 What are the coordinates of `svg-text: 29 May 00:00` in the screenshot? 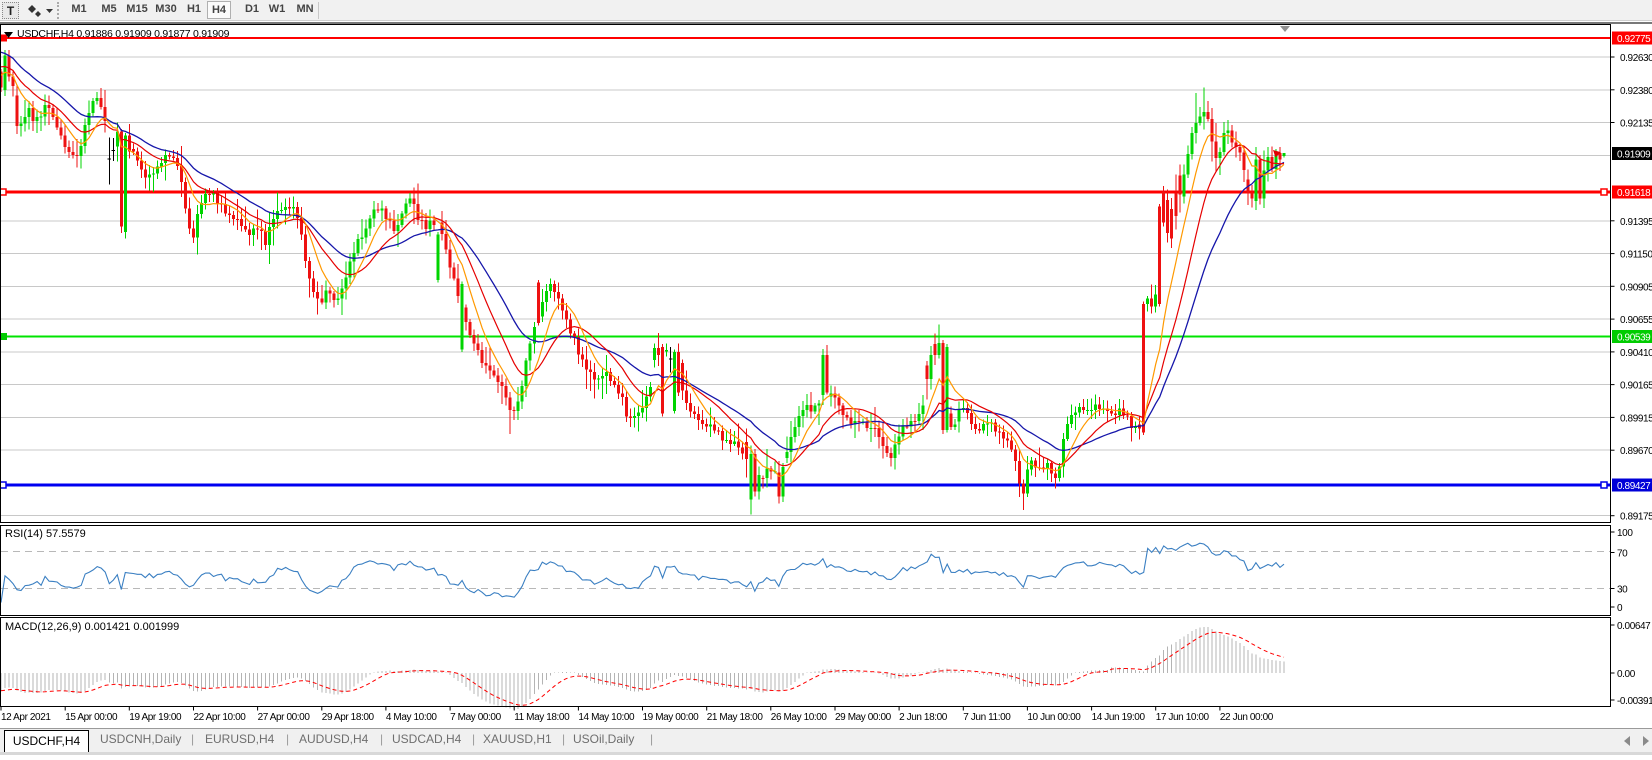 It's located at (863, 717).